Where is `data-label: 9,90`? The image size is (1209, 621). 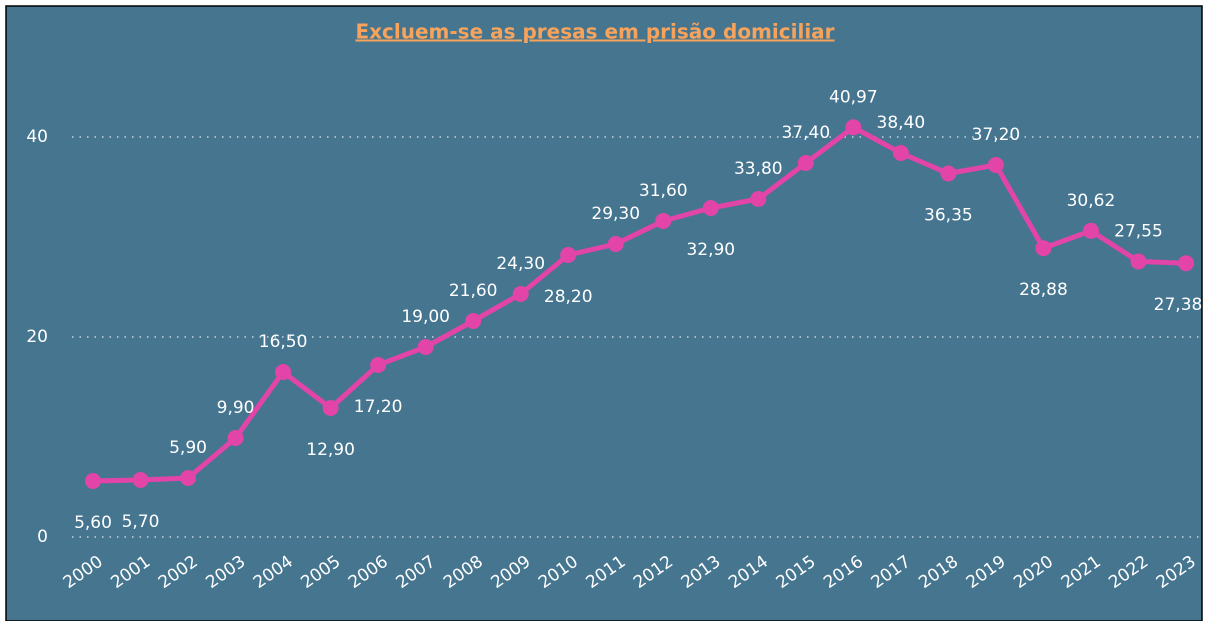 data-label: 9,90 is located at coordinates (236, 408).